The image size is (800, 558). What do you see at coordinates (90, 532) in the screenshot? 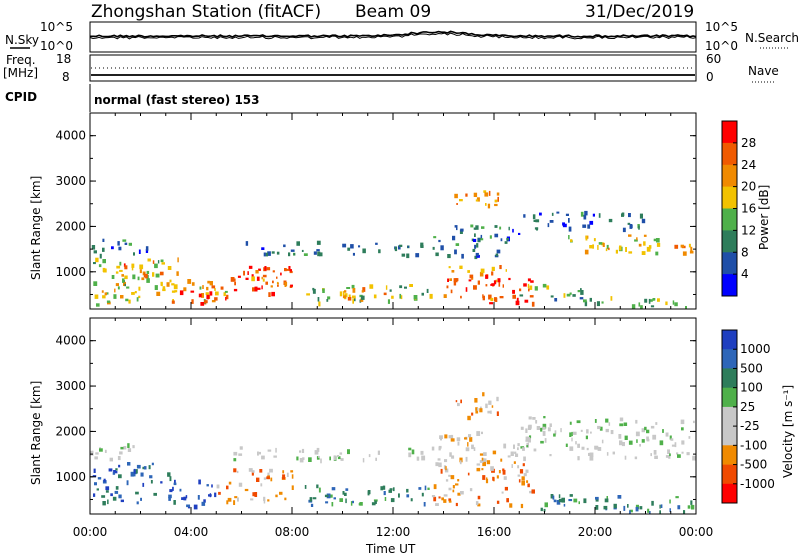
I see `x-tick-label: 00:00` at bounding box center [90, 532].